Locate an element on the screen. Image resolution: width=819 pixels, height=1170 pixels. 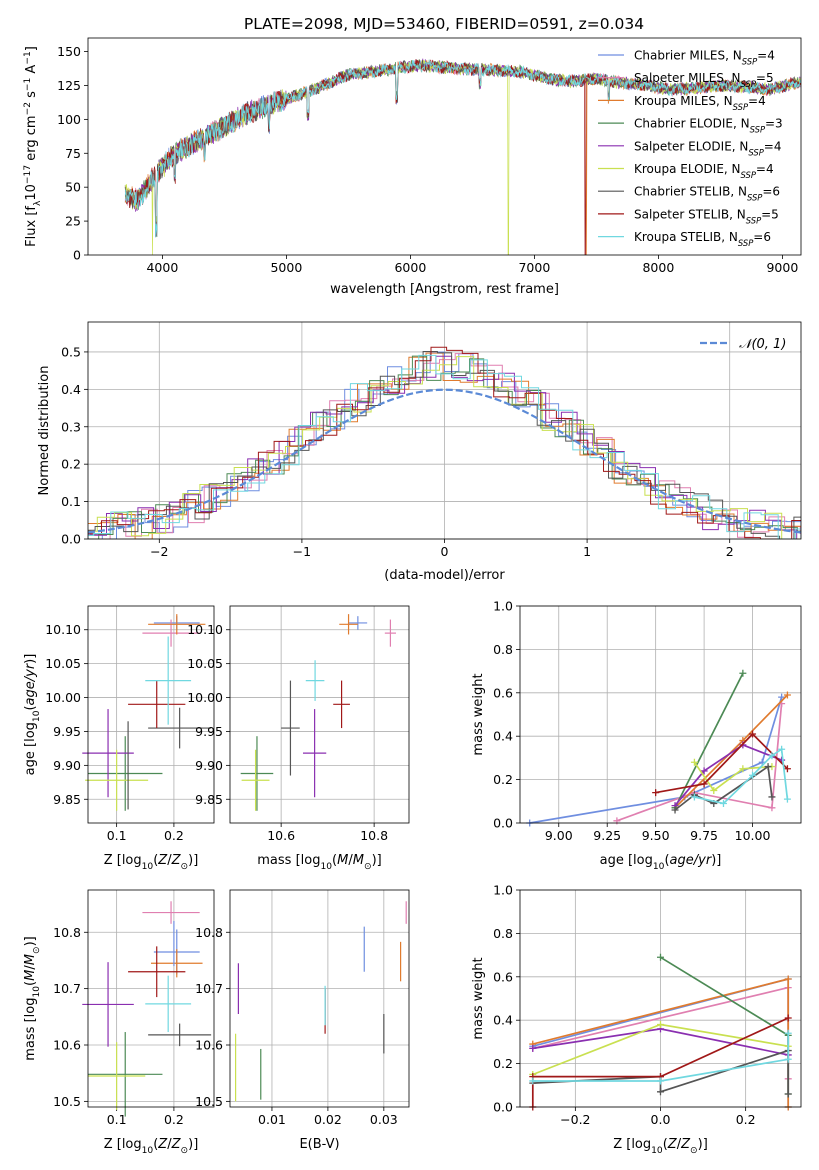
mw-age-xlabel: age [log10(age/yr)] is located at coordinates (661, 862).